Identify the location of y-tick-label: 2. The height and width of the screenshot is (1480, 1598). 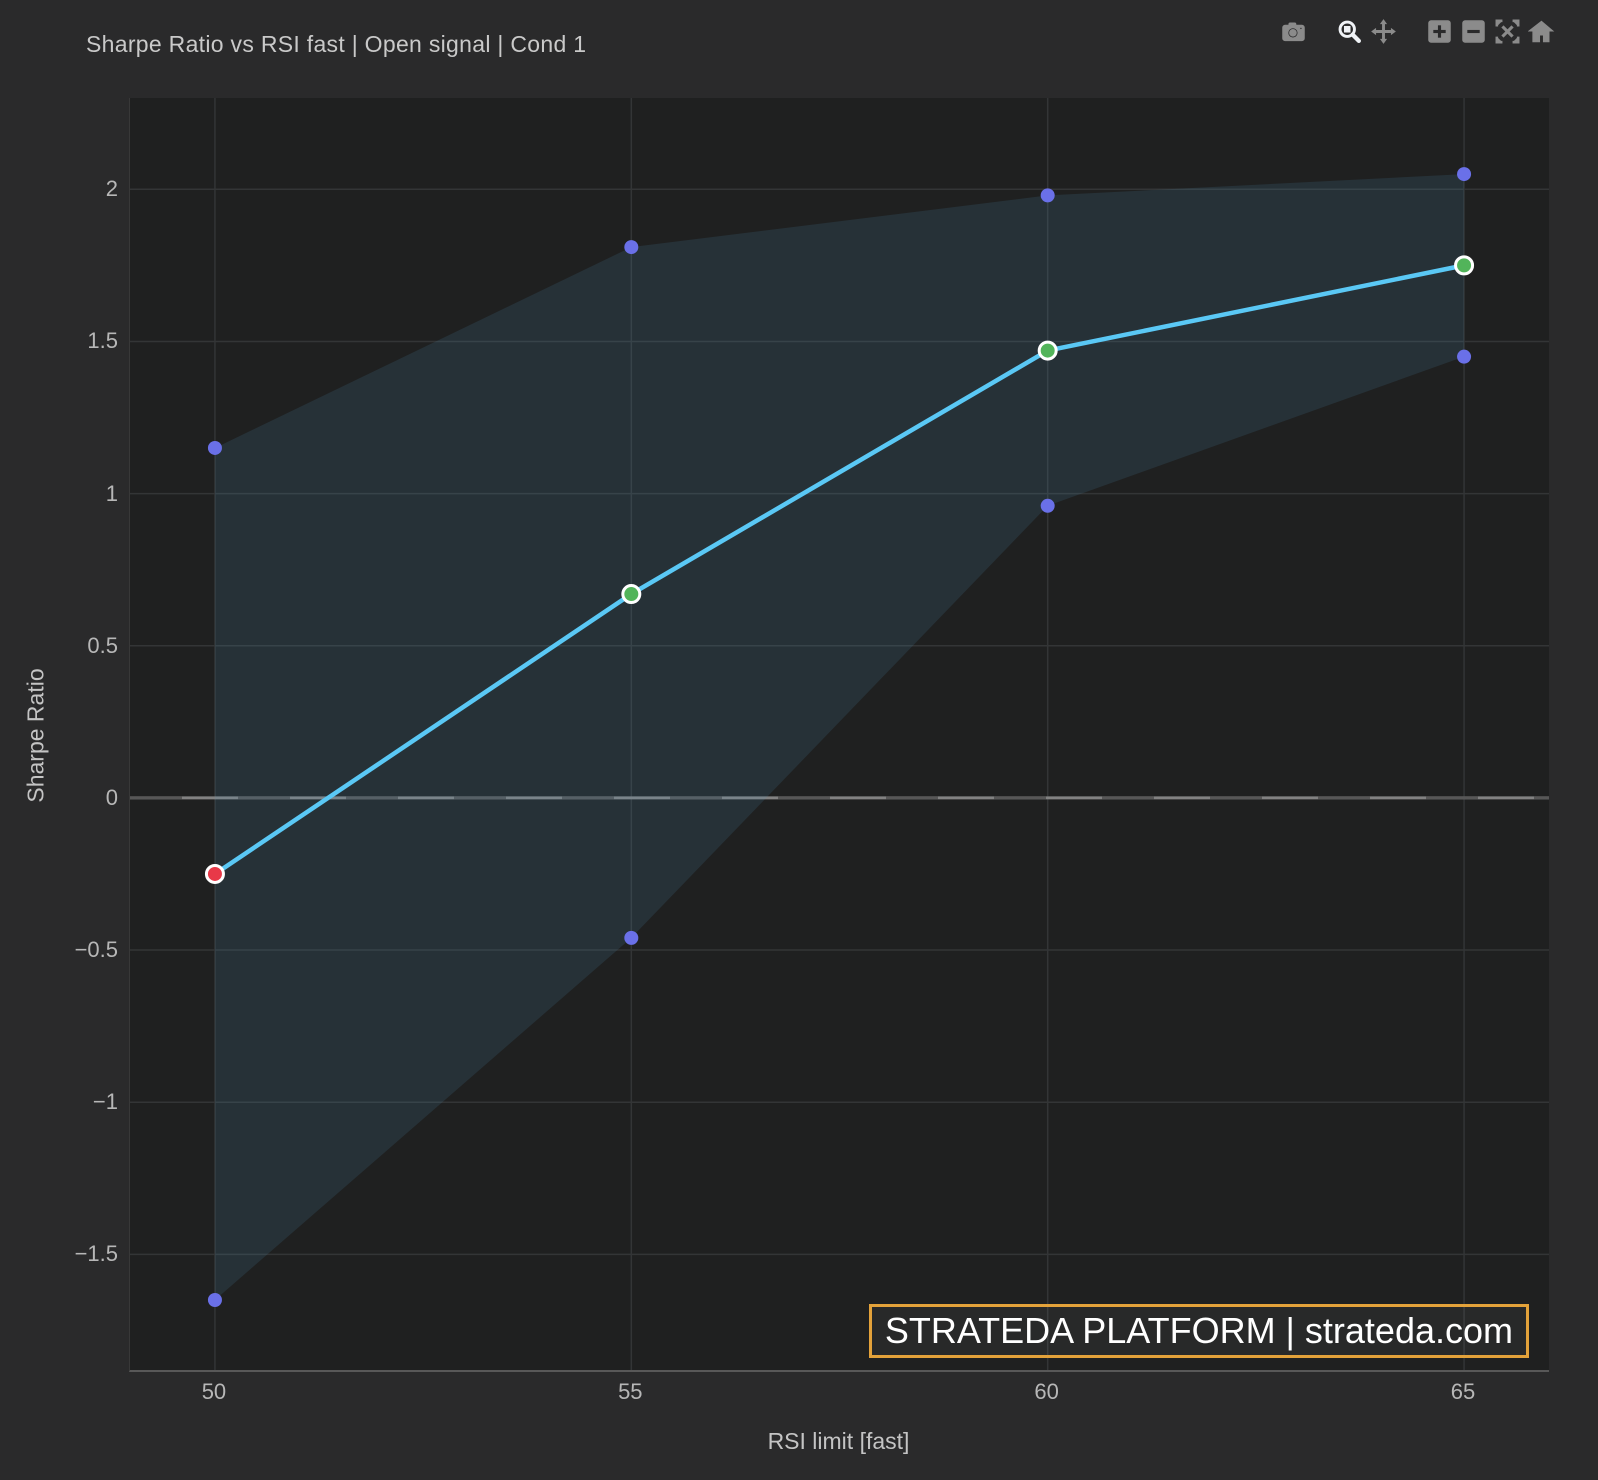
(111, 189).